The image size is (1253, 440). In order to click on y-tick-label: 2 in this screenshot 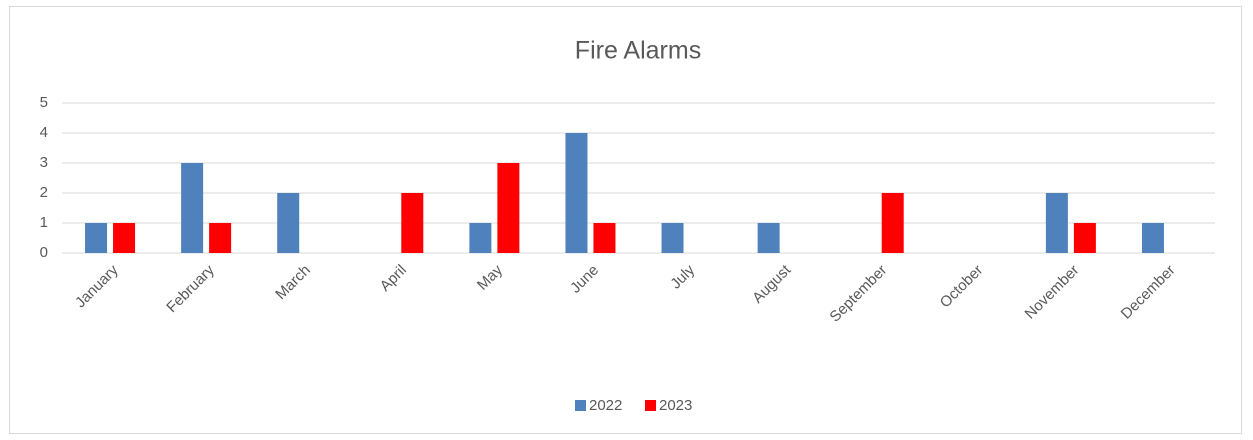, I will do `click(44, 192)`.